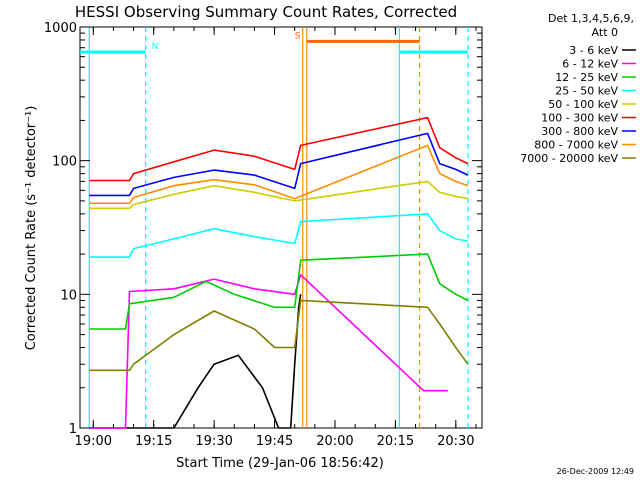  I want to click on x-tick-label: 19:00, so click(93, 441).